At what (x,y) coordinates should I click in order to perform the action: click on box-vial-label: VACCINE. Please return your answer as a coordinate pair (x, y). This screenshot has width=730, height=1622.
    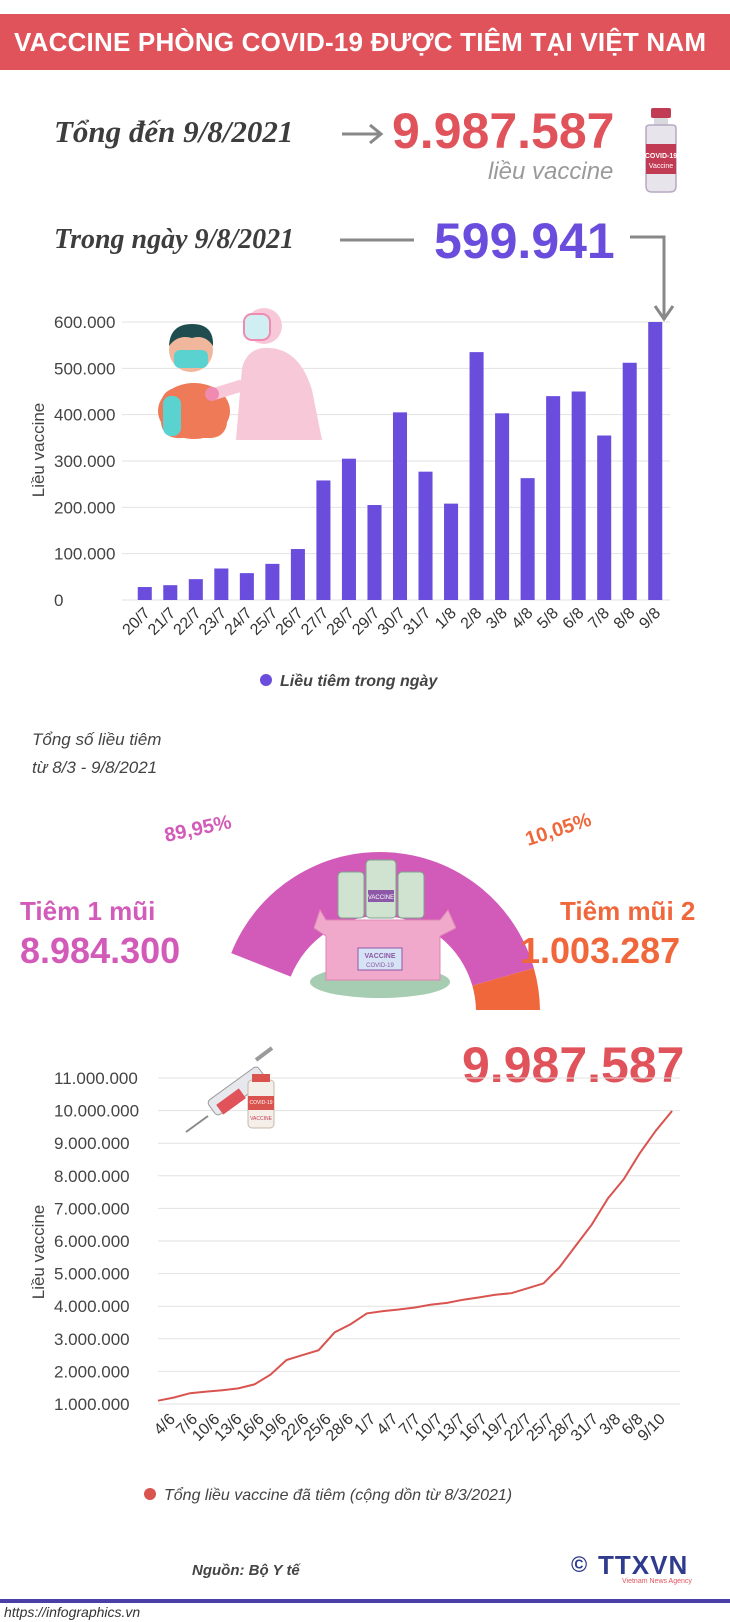
    Looking at the image, I should click on (381, 898).